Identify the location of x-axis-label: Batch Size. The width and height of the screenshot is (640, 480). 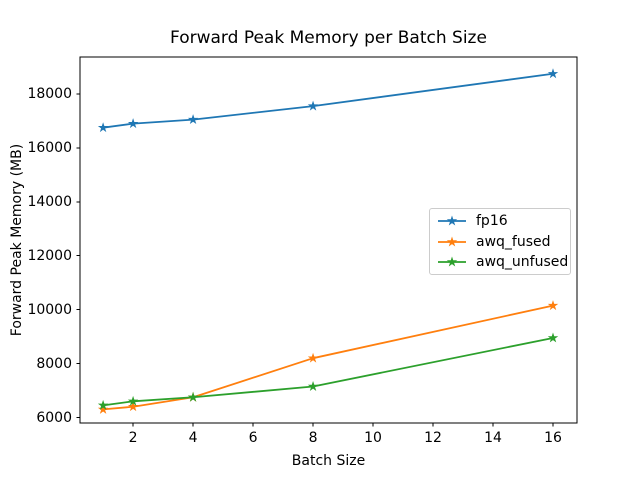
(328, 461).